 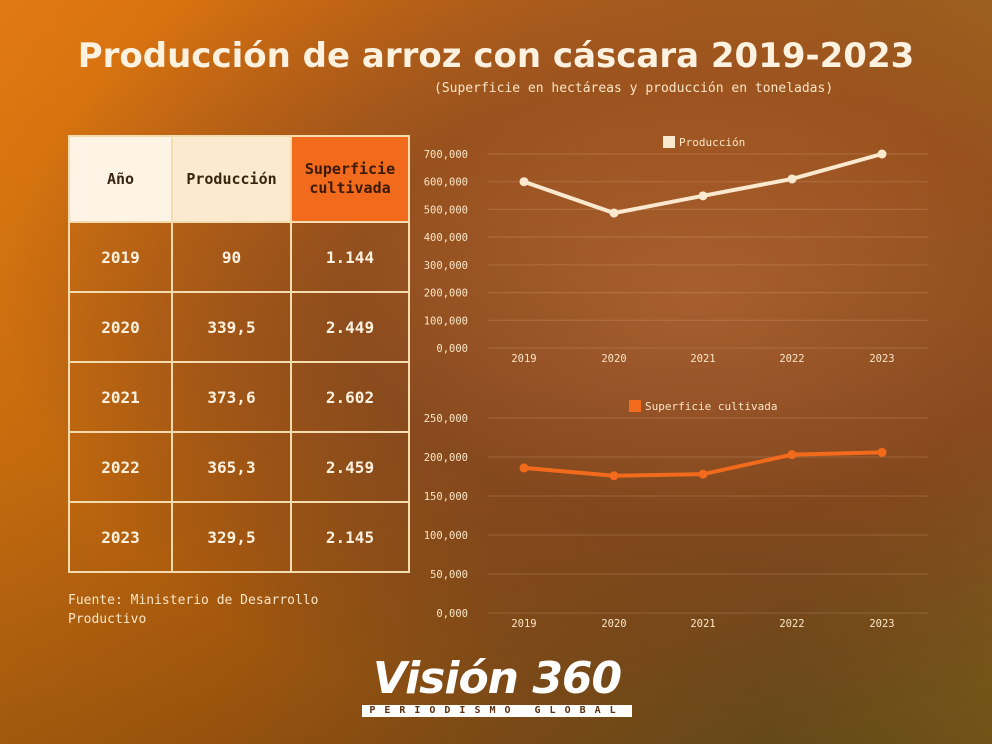 What do you see at coordinates (350, 327) in the screenshot?
I see `cell-surface: 2.449` at bounding box center [350, 327].